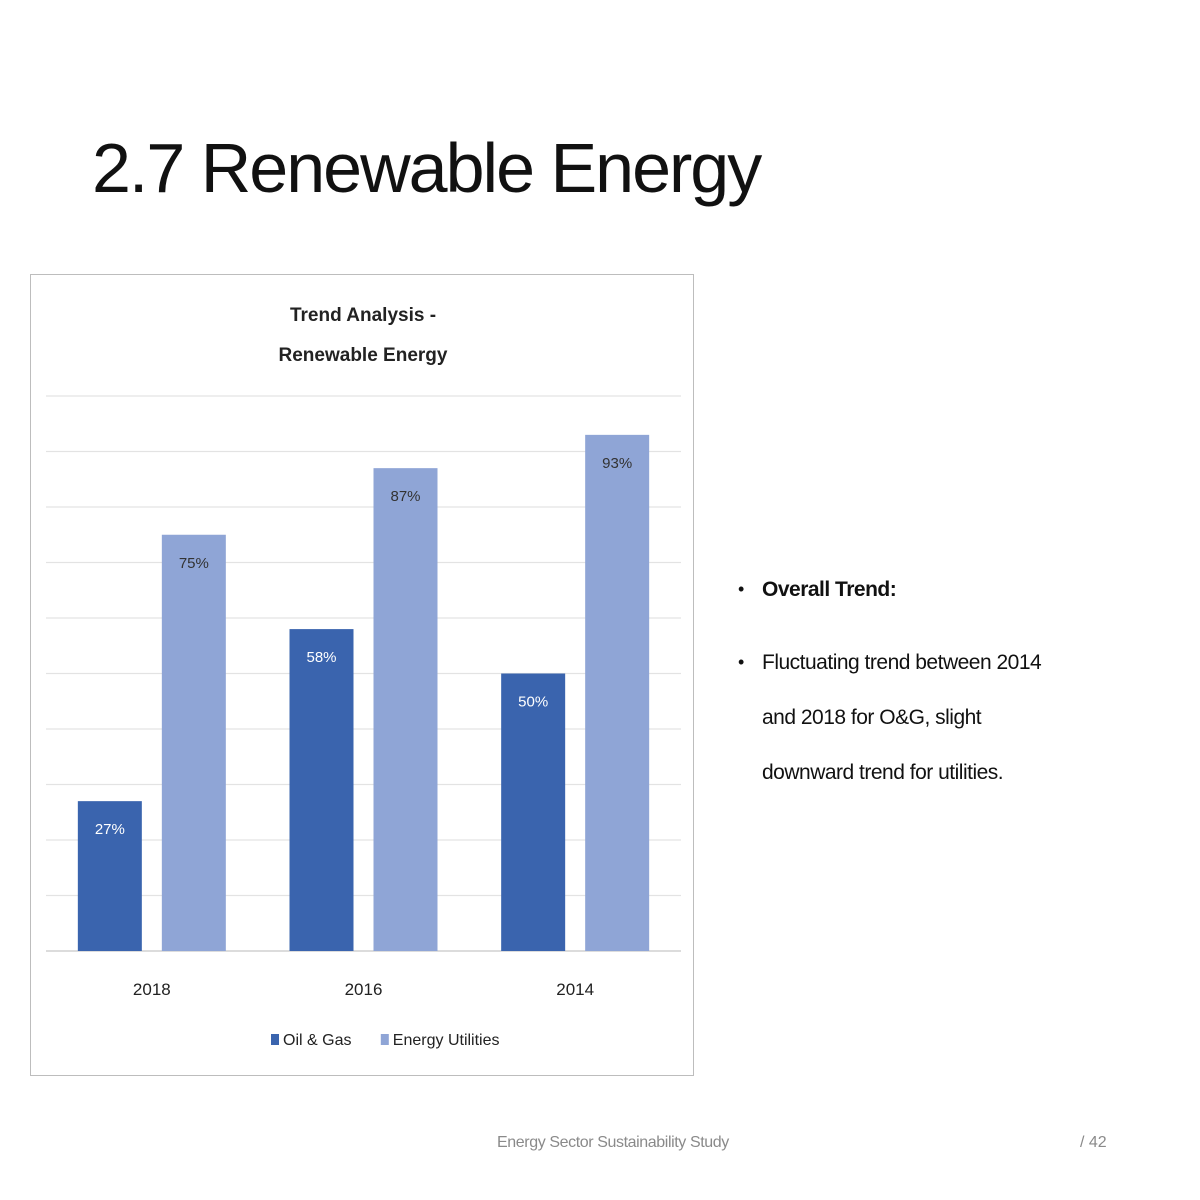 This screenshot has width=1200, height=1200. Describe the element at coordinates (363, 335) in the screenshot. I see `chart-title: Trend Analysis - Renewable Energy` at that location.